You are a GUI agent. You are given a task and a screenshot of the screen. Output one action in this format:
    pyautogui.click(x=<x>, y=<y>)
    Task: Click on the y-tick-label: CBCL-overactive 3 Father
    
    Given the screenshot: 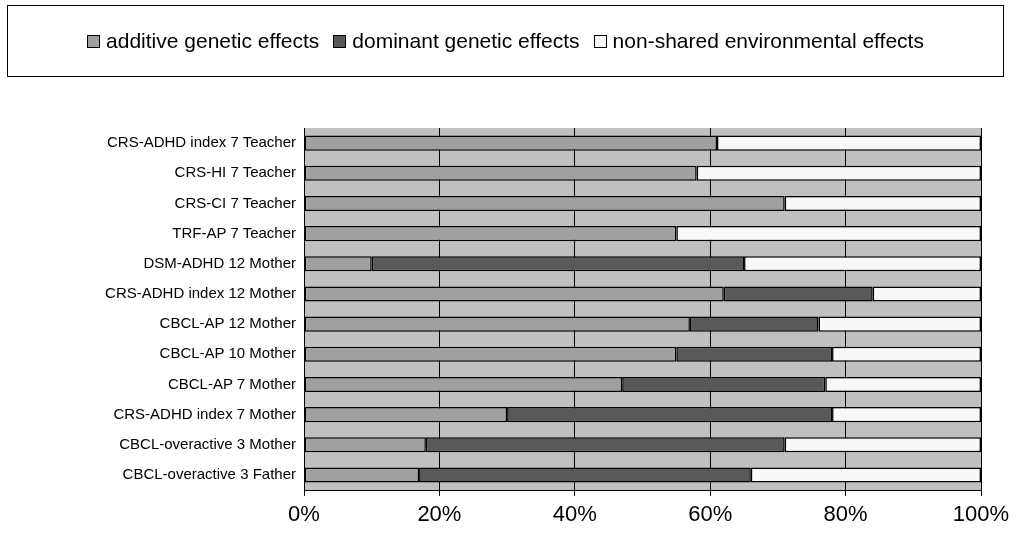 What is the action you would take?
    pyautogui.click(x=209, y=474)
    